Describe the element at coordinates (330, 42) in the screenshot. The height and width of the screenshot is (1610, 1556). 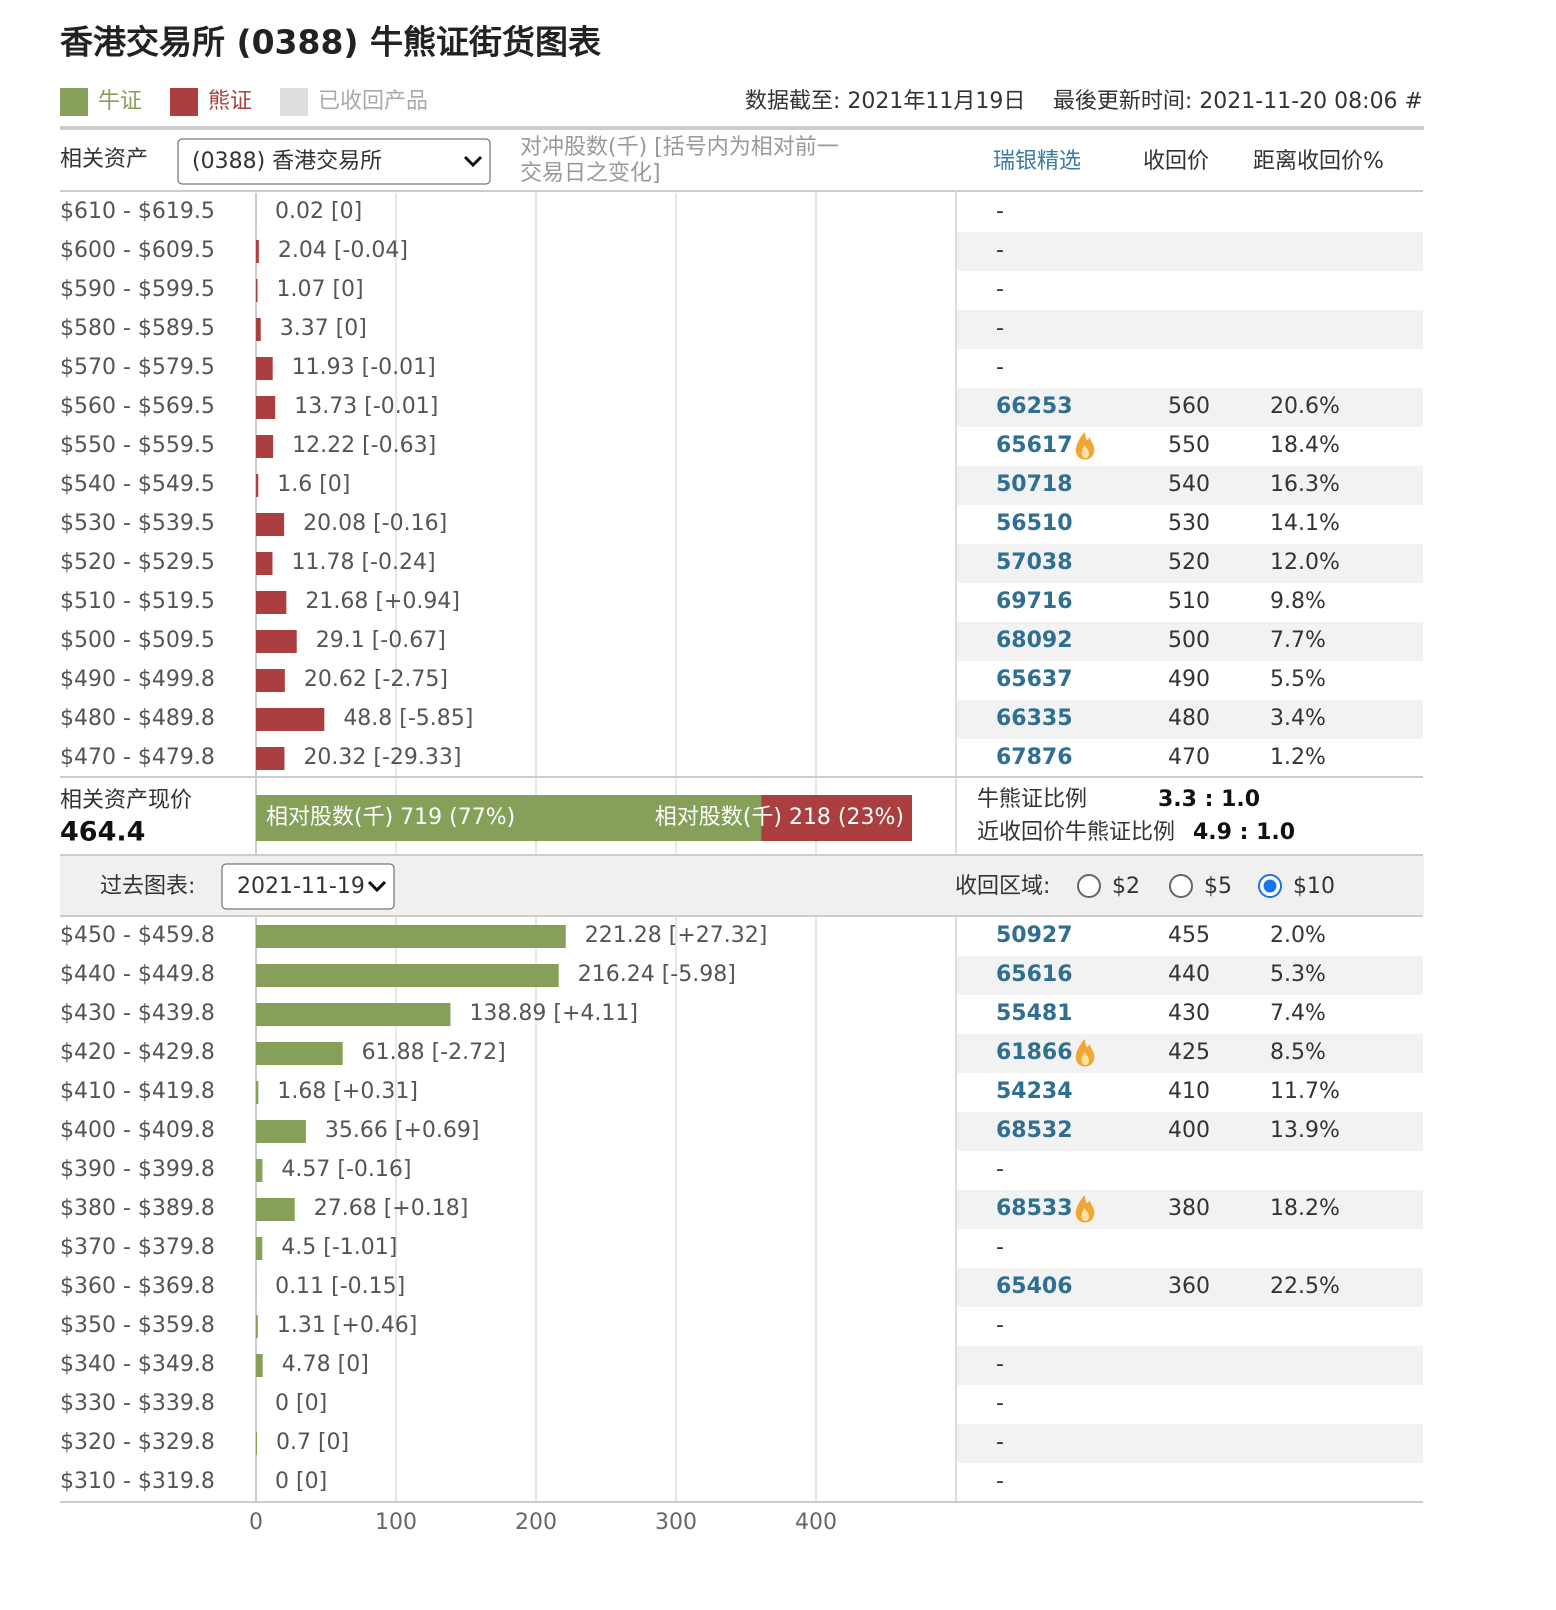
I see `title: 香港交易所 (0388) 牛熊证街货图表` at that location.